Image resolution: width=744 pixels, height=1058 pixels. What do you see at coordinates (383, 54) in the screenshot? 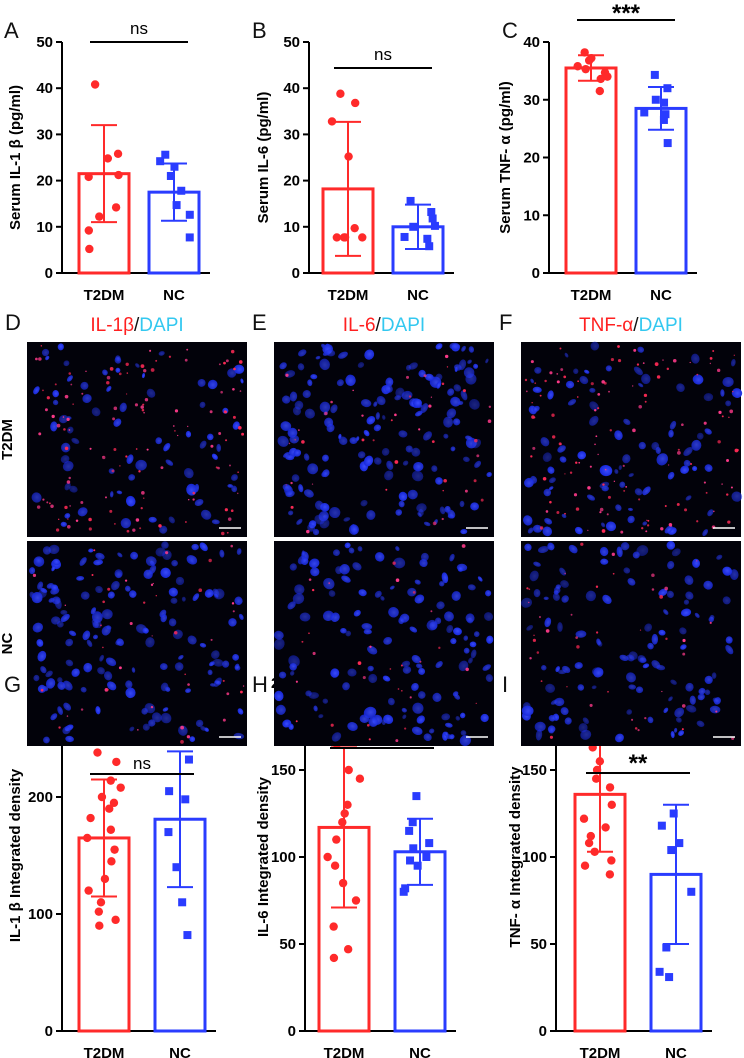
I see `significance-label: ns` at bounding box center [383, 54].